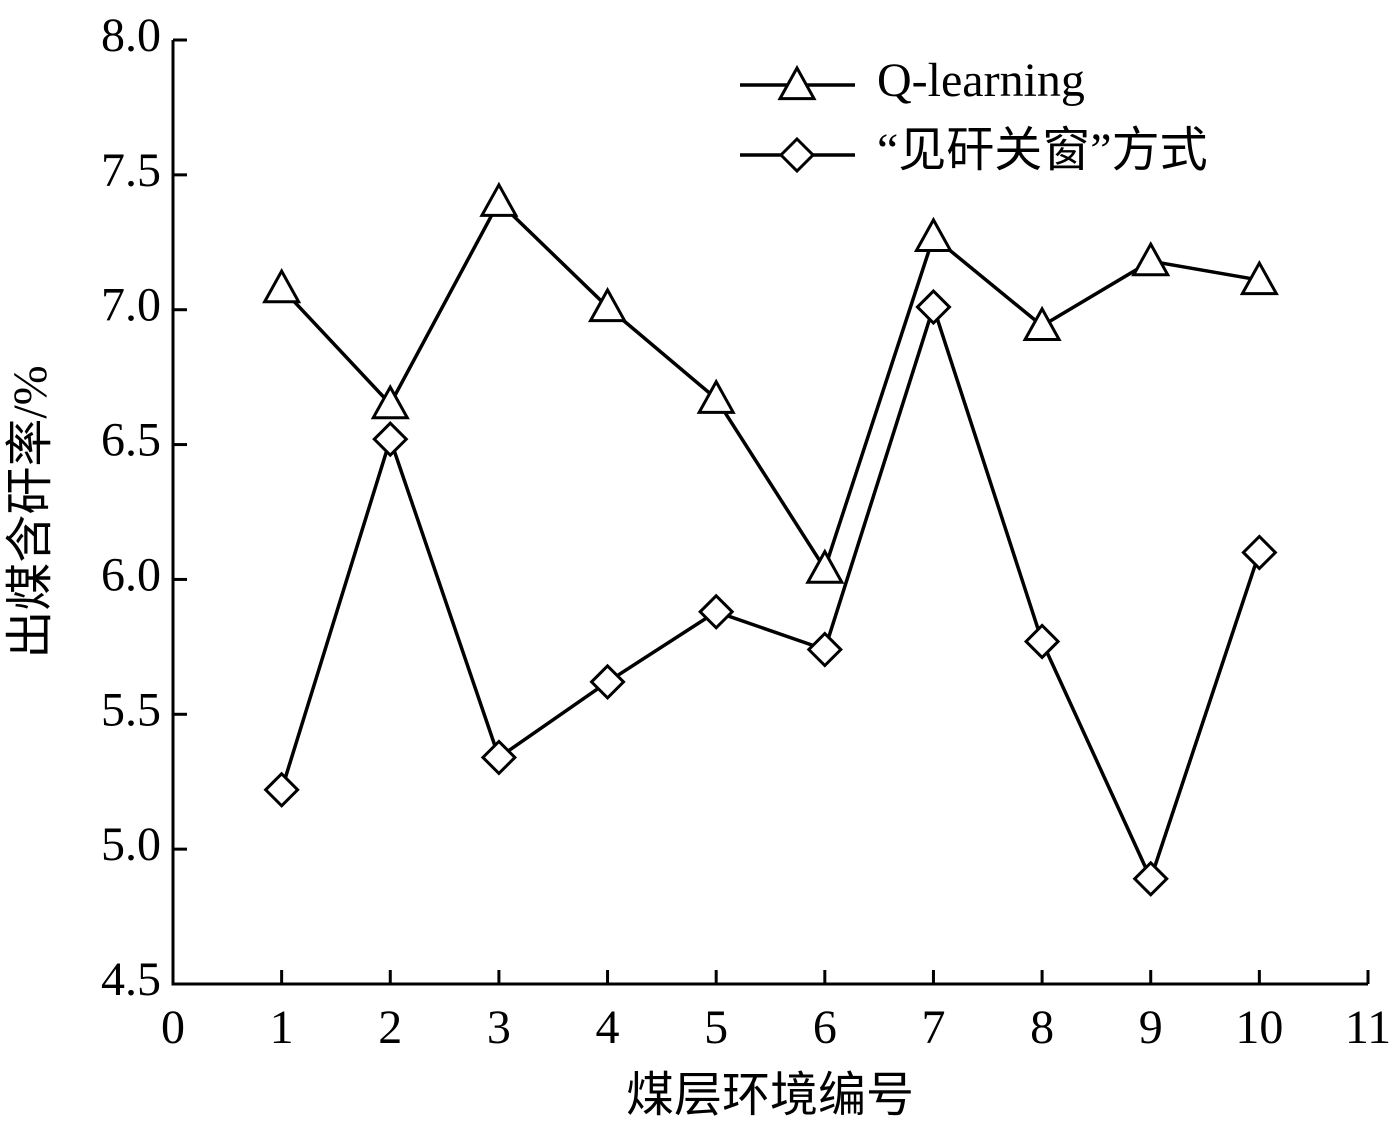 This screenshot has height=1132, width=1398. What do you see at coordinates (1259, 1027) in the screenshot?
I see `x-tick-label: 10` at bounding box center [1259, 1027].